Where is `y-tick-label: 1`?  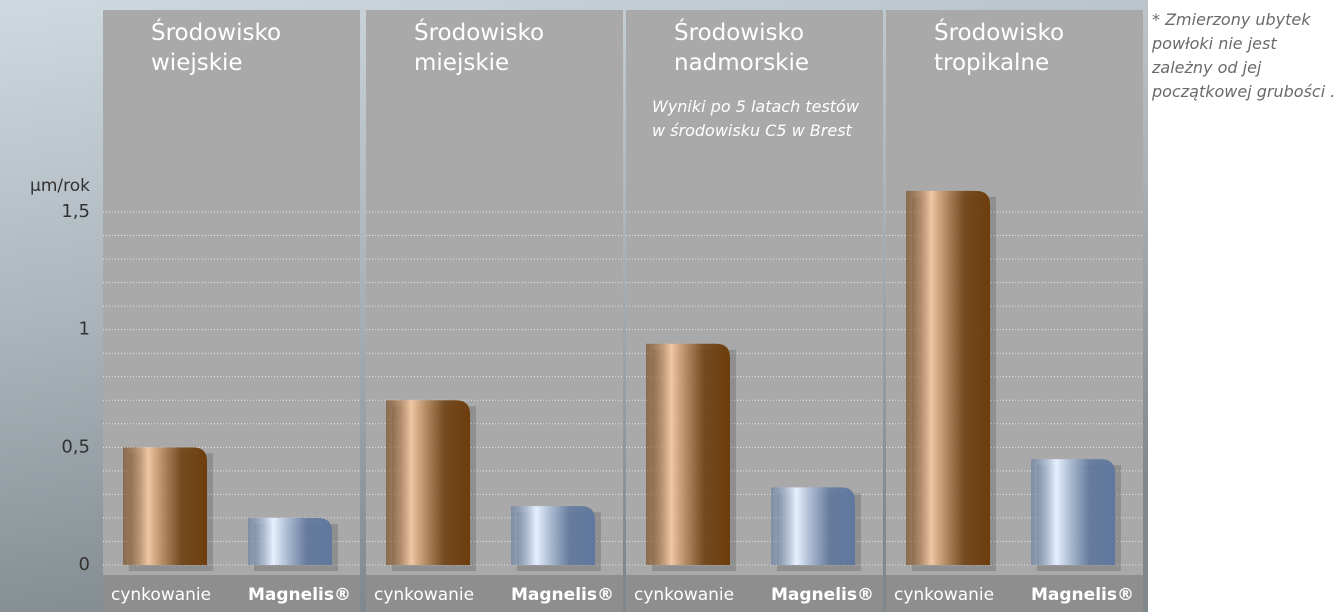
y-tick-label: 1 is located at coordinates (84, 329).